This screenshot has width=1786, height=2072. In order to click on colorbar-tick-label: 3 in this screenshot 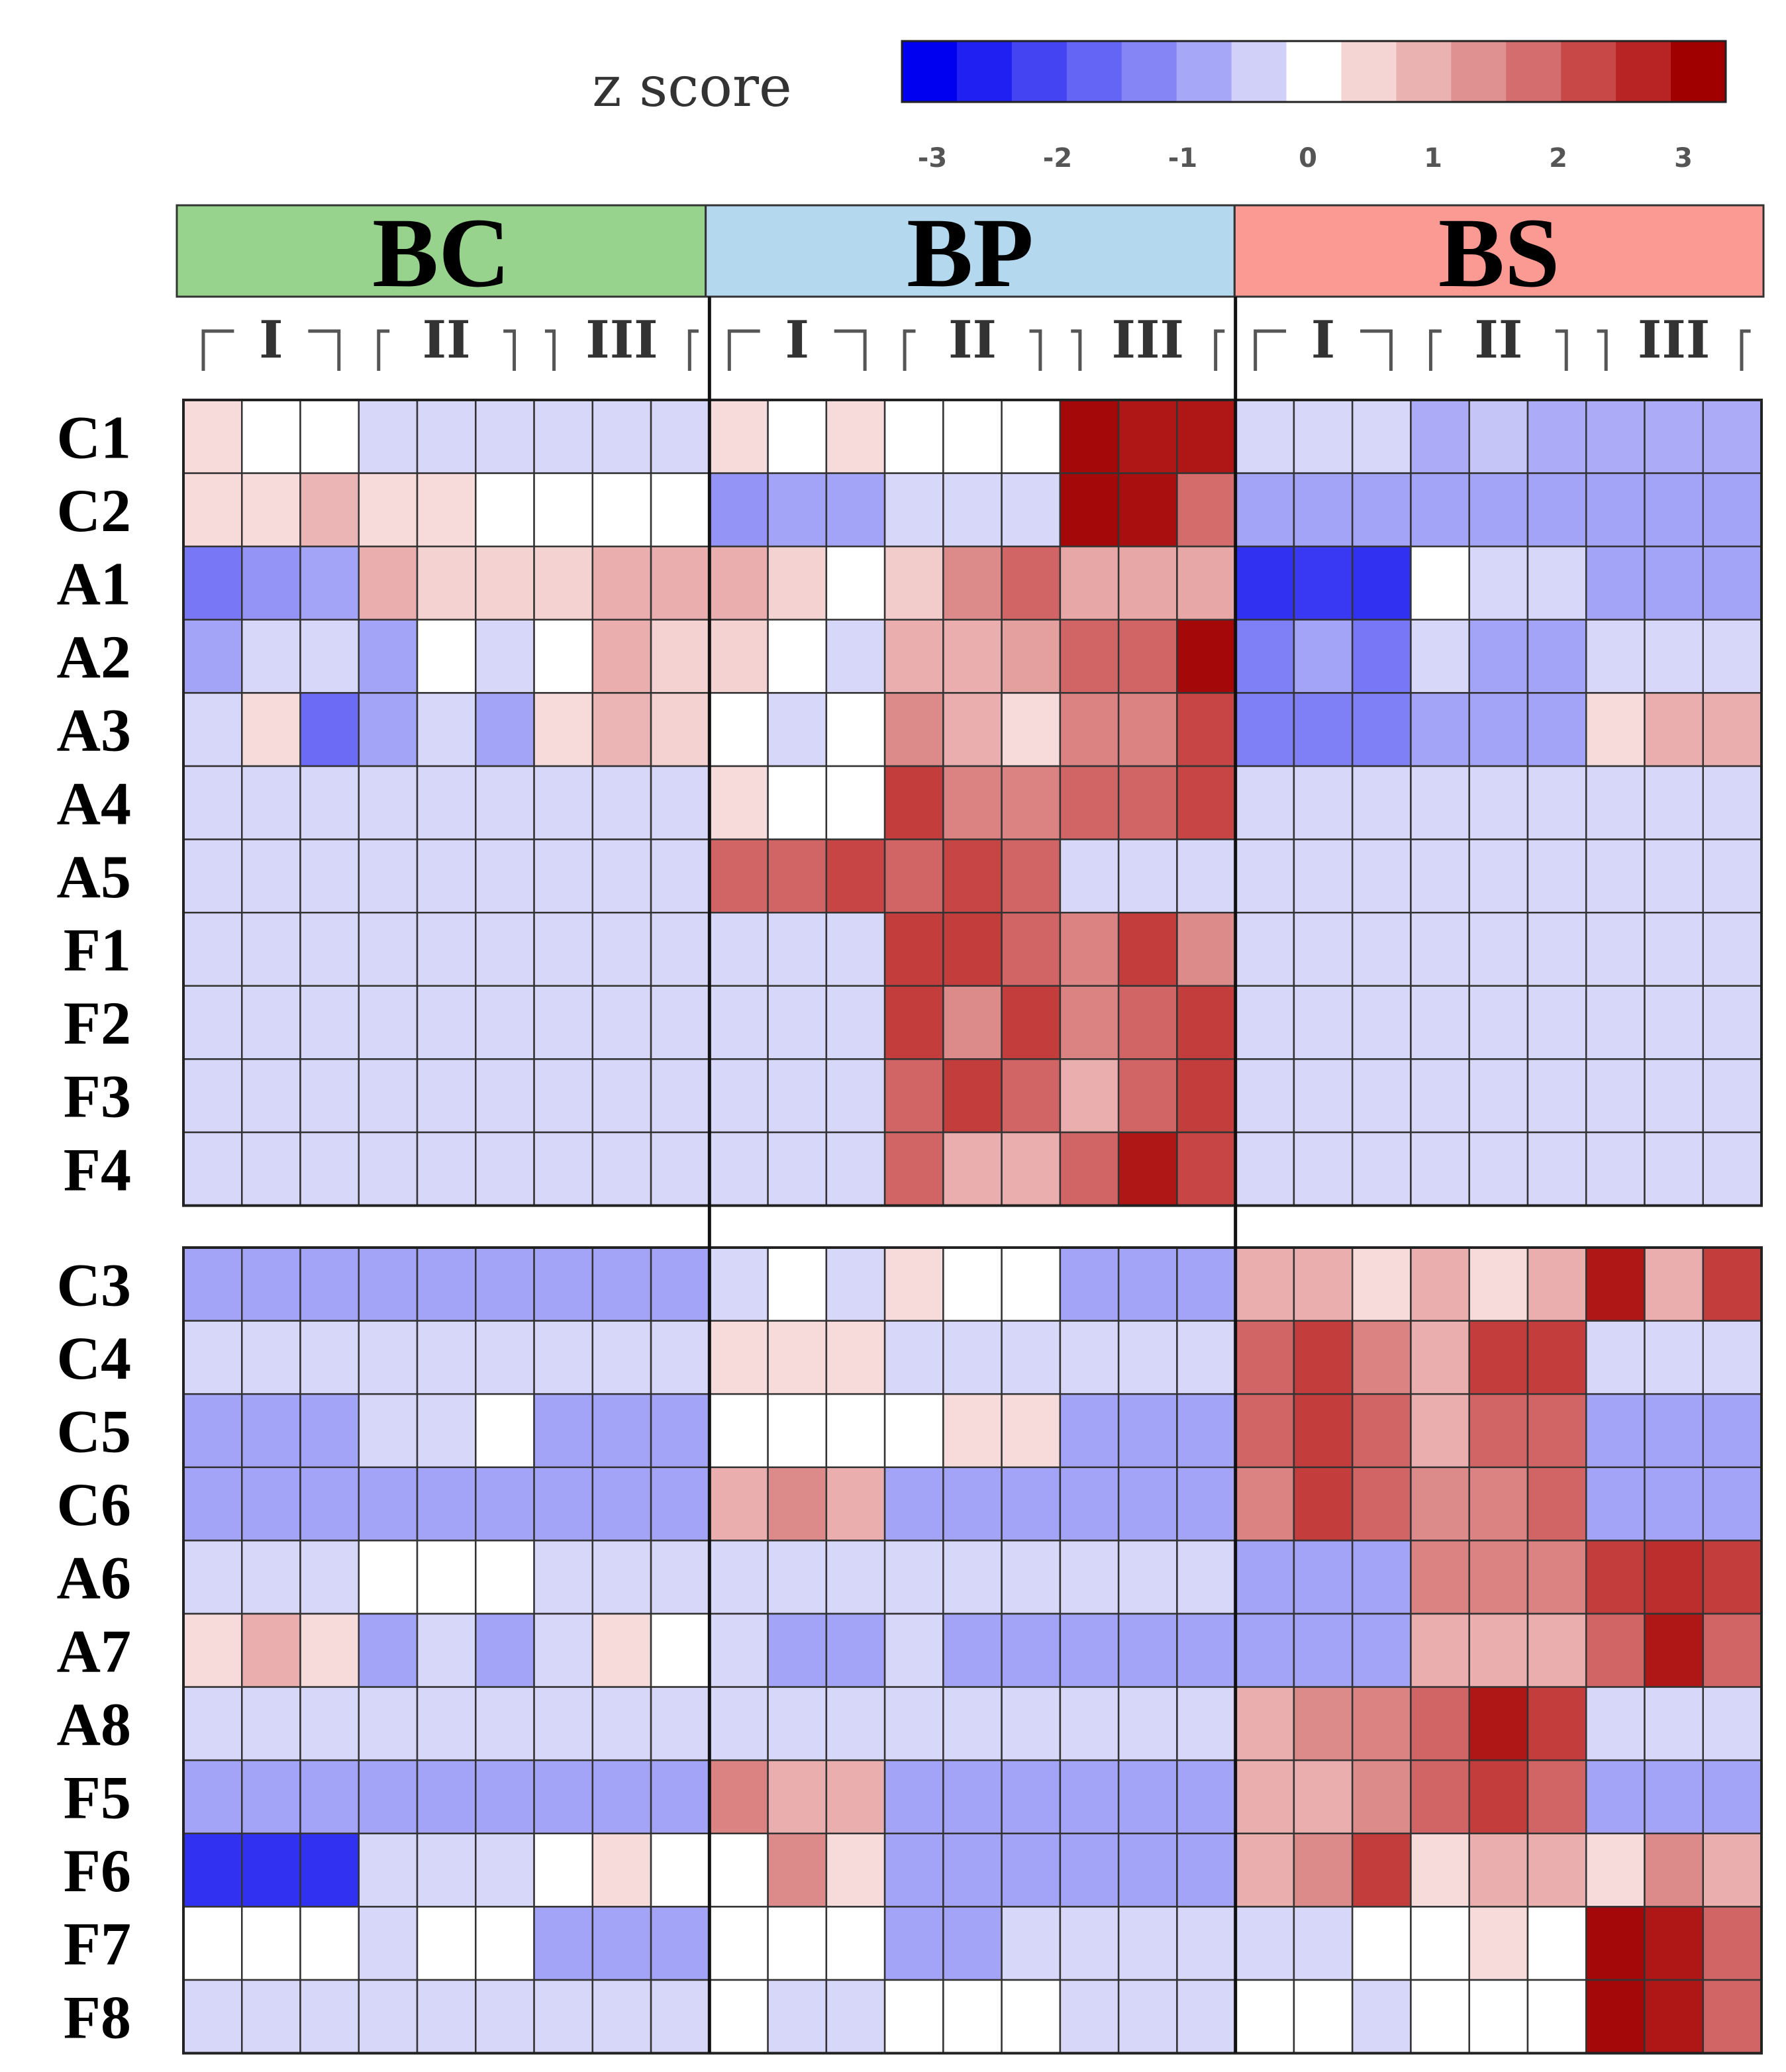, I will do `click(1684, 158)`.